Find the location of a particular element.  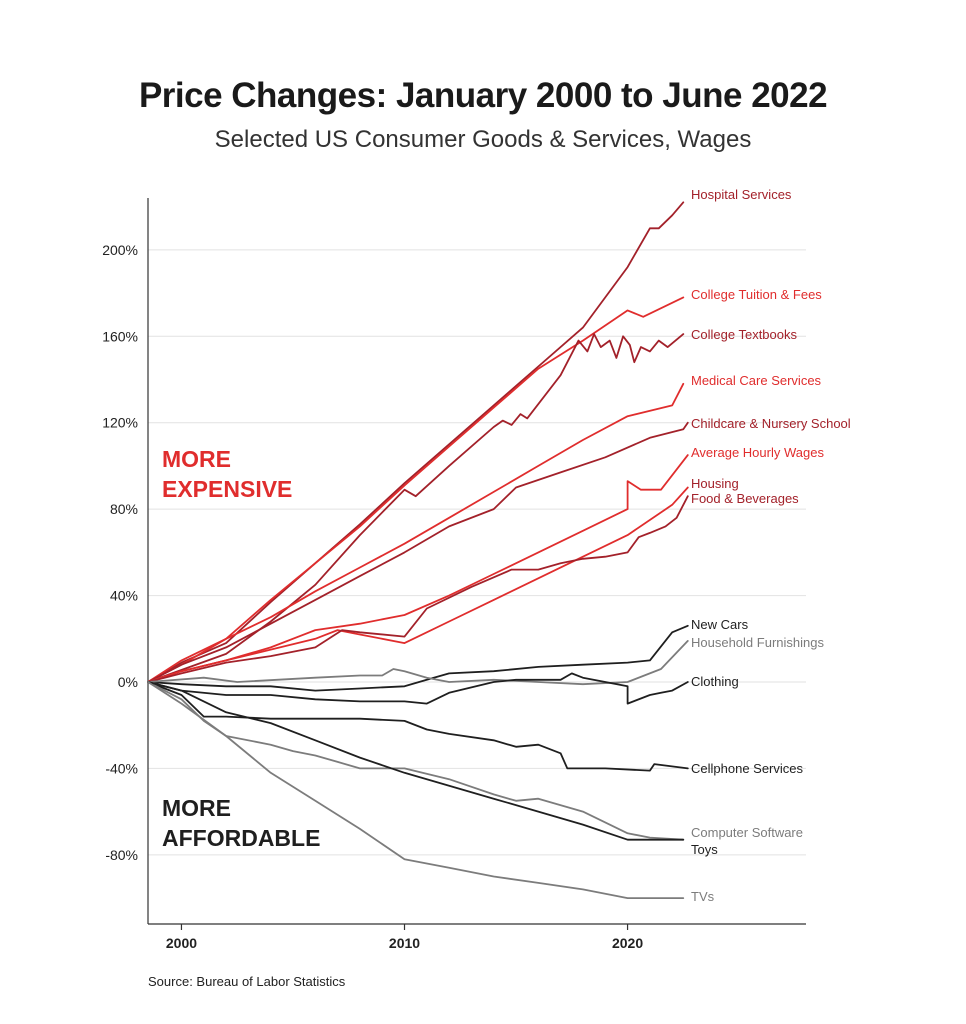

y-tick-label: 0% is located at coordinates (128, 682).